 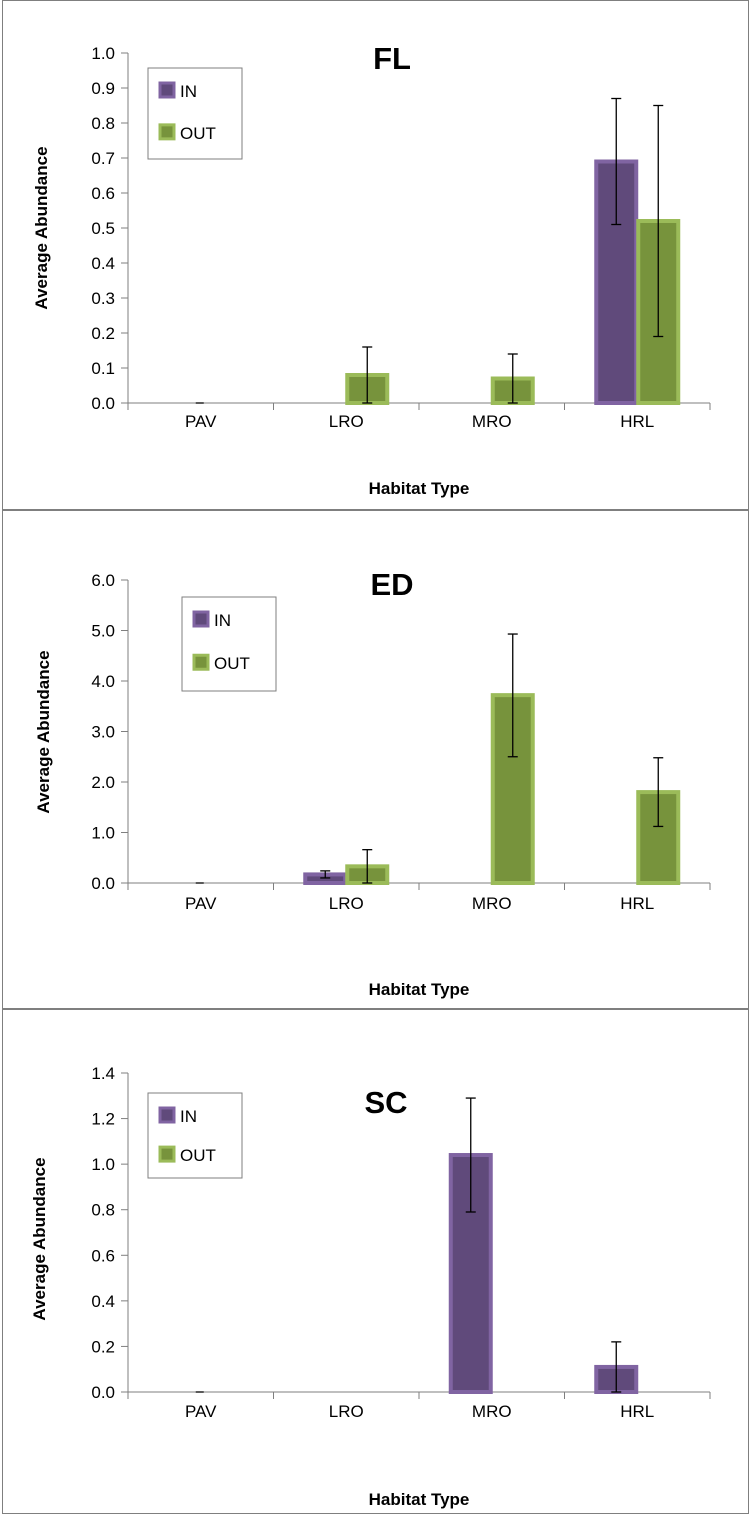 What do you see at coordinates (103, 158) in the screenshot?
I see `y-tick-label: 0.7` at bounding box center [103, 158].